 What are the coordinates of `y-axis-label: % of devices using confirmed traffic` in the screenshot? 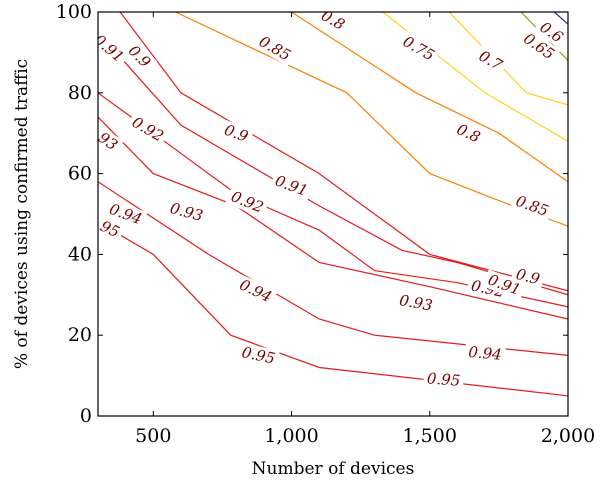 It's located at (22, 214).